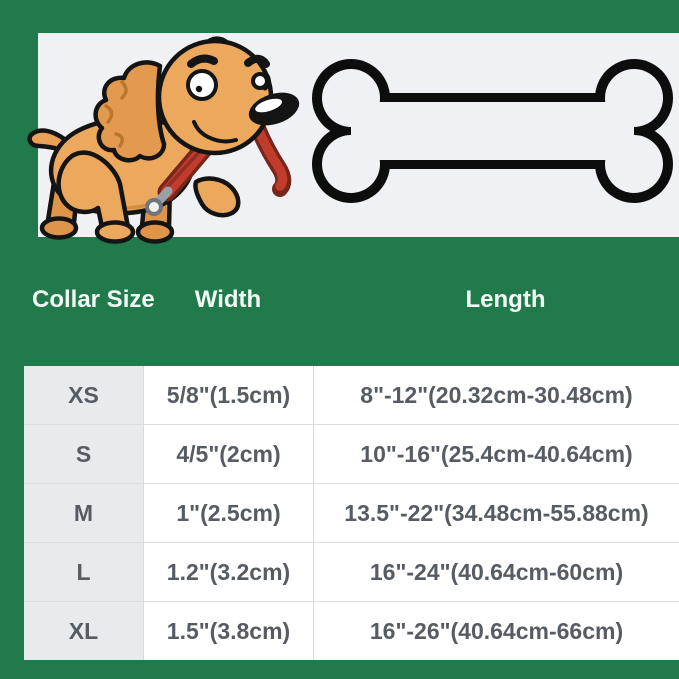  Describe the element at coordinates (224, 157) in the screenshot. I see `leash` at that location.